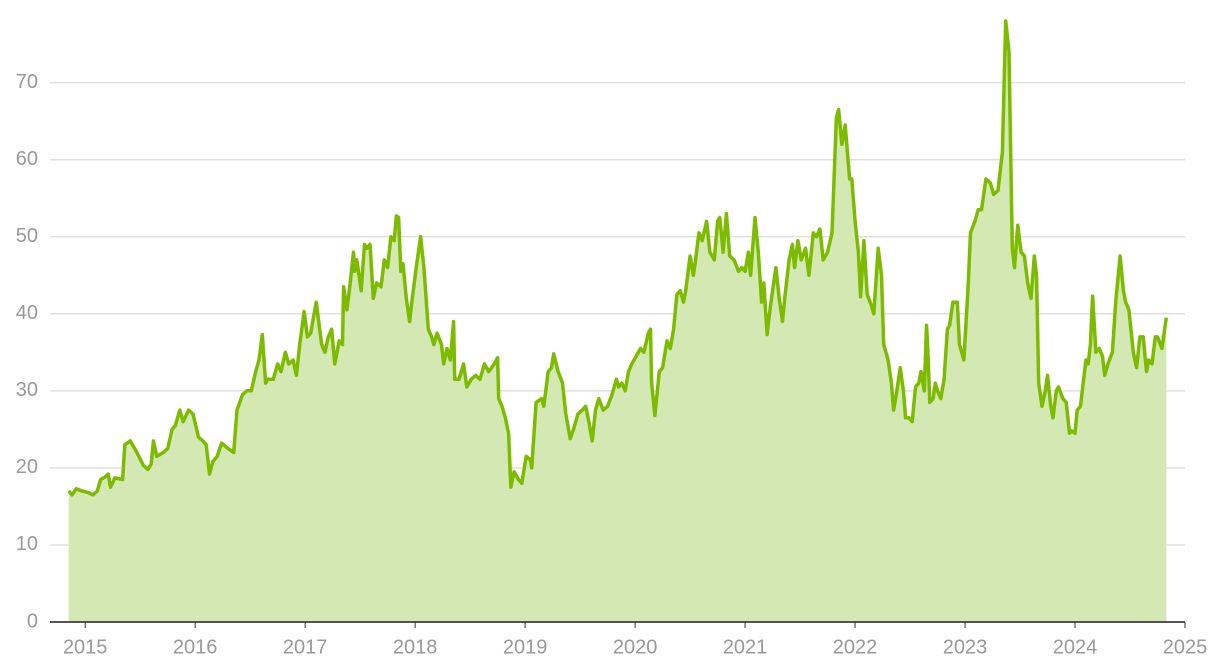  What do you see at coordinates (85, 647) in the screenshot?
I see `x-tick-label: 2015` at bounding box center [85, 647].